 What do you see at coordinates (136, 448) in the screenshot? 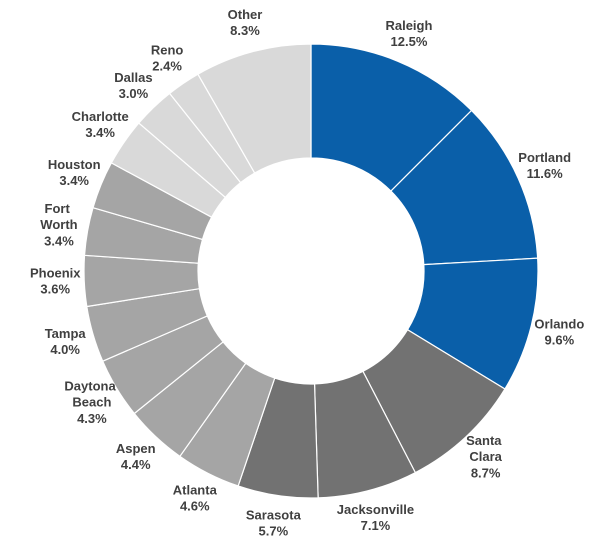
I see `slice-label: Aspen` at bounding box center [136, 448].